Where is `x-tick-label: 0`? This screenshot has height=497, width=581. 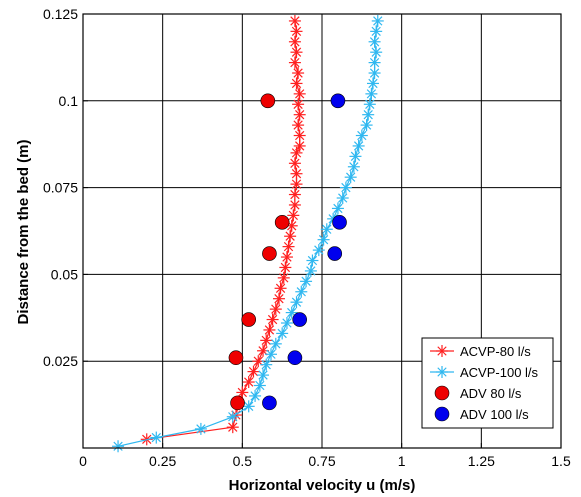
x-tick-label: 0 is located at coordinates (83, 461).